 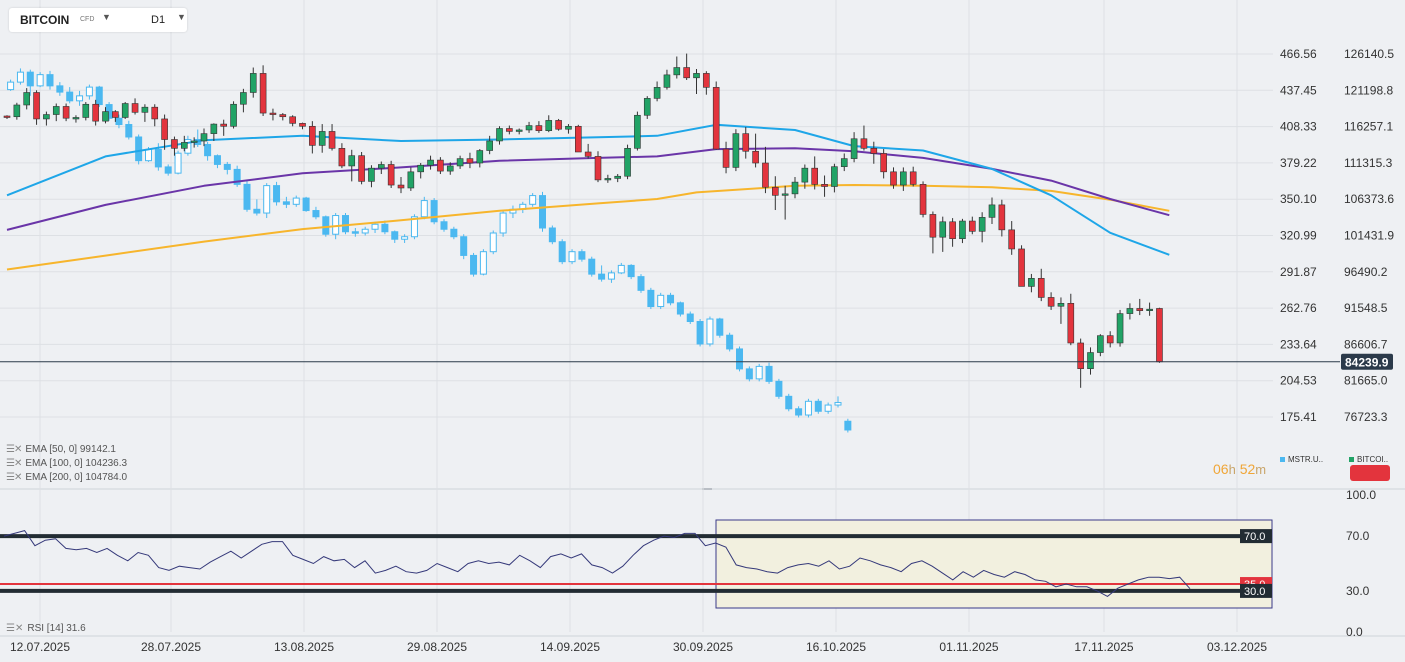 I want to click on x-tick-label: 17.11.2025, so click(x=1103, y=647).